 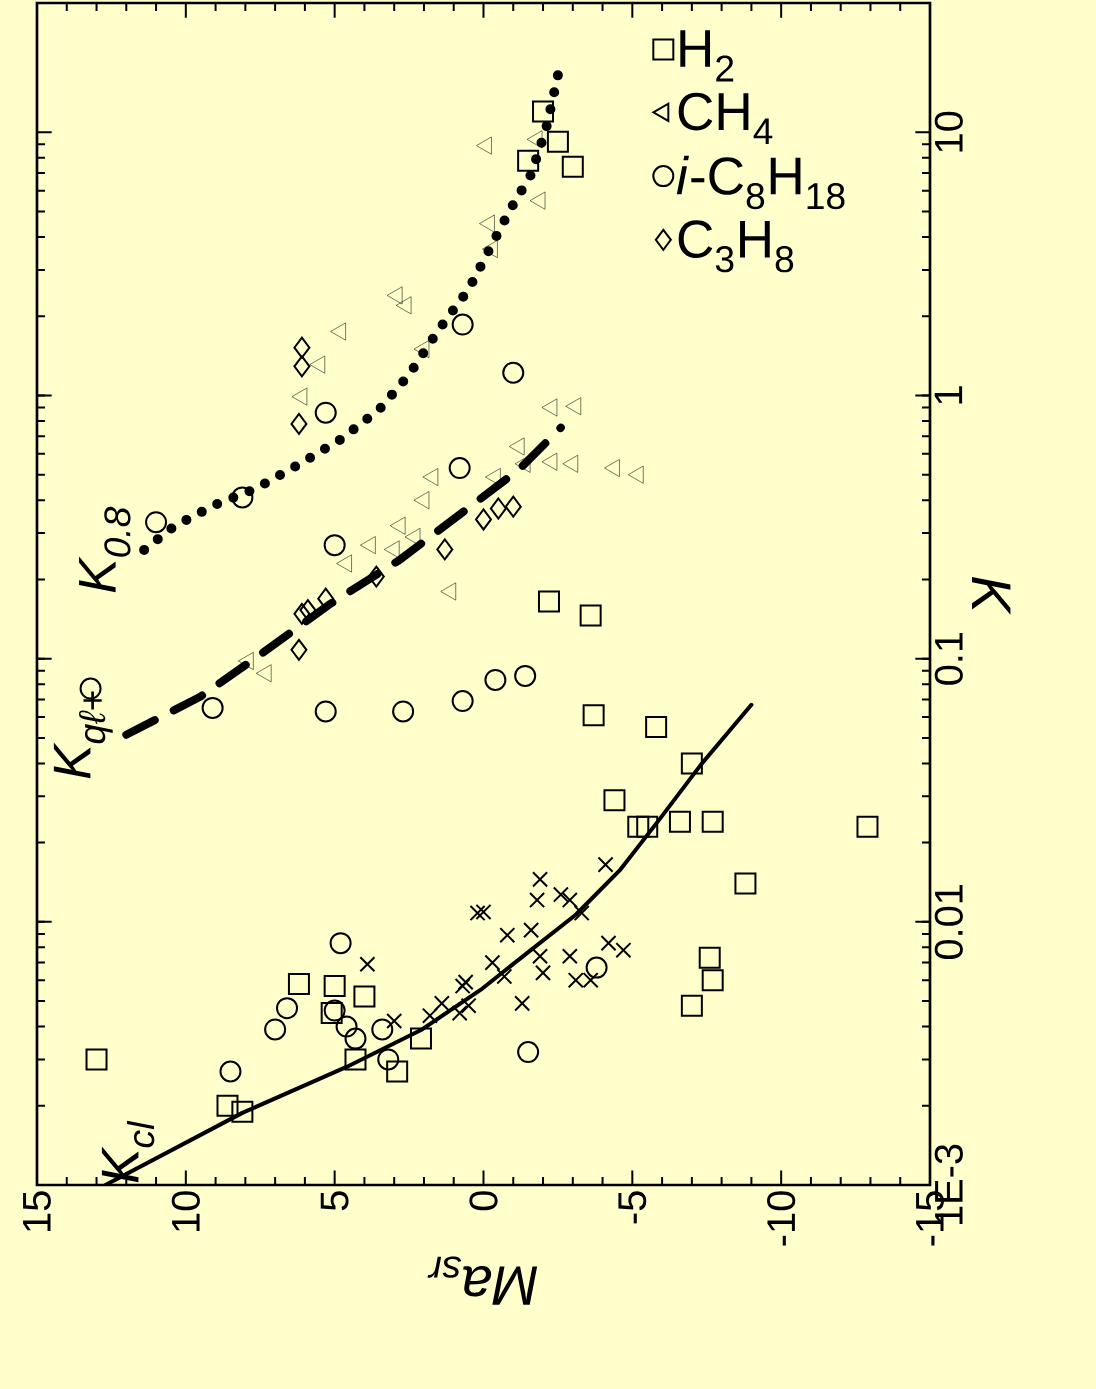 I want to click on legend-label: i-C$_{8}$H$_{18}$, so click(x=760, y=182).